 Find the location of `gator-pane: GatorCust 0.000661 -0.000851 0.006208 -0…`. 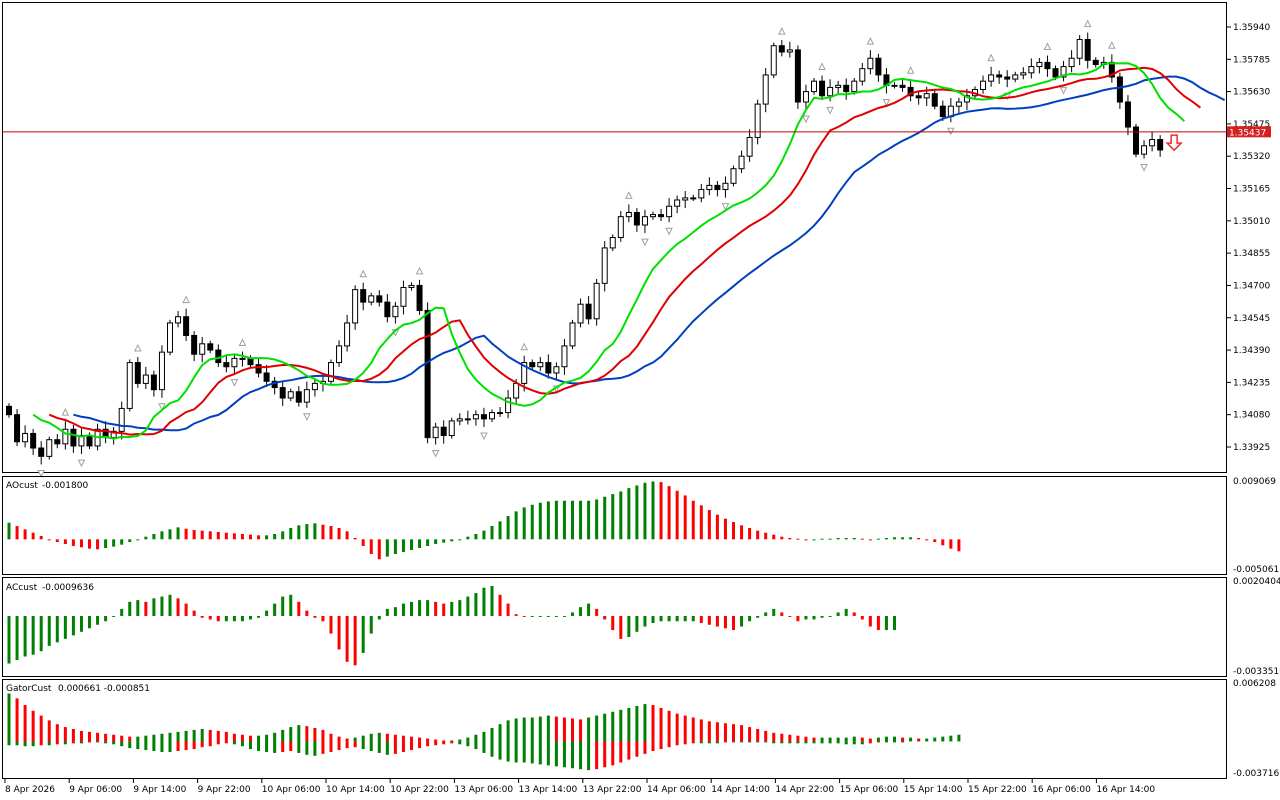

gator-pane: GatorCust 0.000661 -0.000851 0.006208 -0… is located at coordinates (641, 729).